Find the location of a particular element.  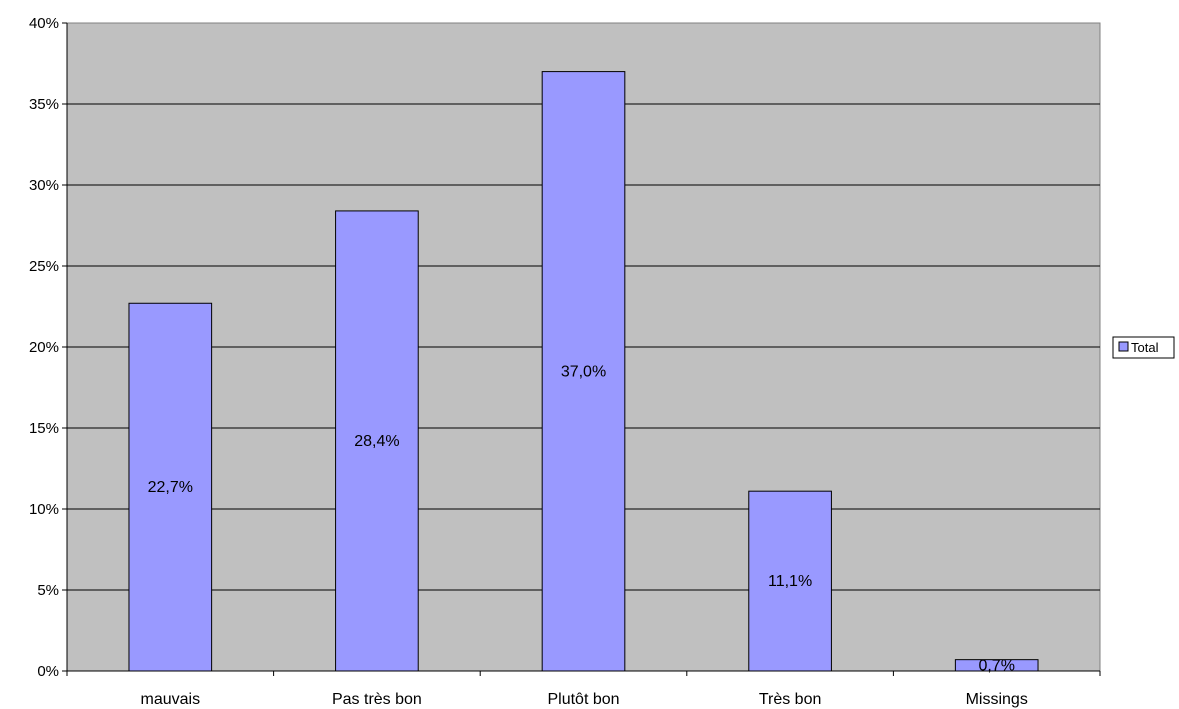

data-label: 11,1% is located at coordinates (790, 581).